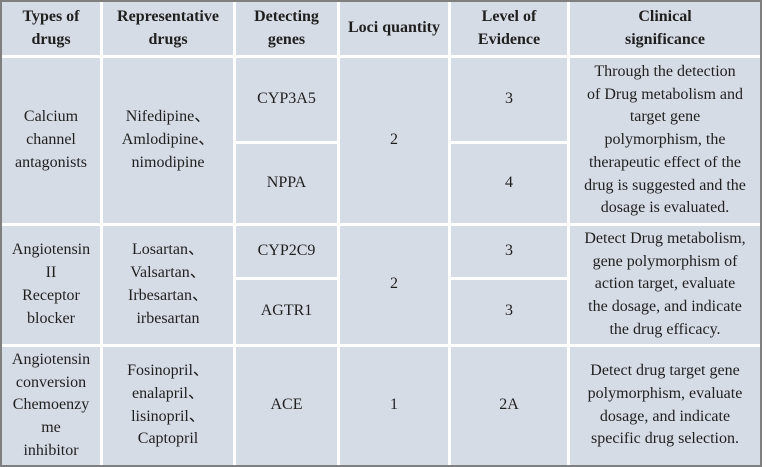 The image size is (767, 467). What do you see at coordinates (169, 142) in the screenshot?
I see `cell-representative-drugs: Nifedipine、 Amlodipine、 nimodipine` at bounding box center [169, 142].